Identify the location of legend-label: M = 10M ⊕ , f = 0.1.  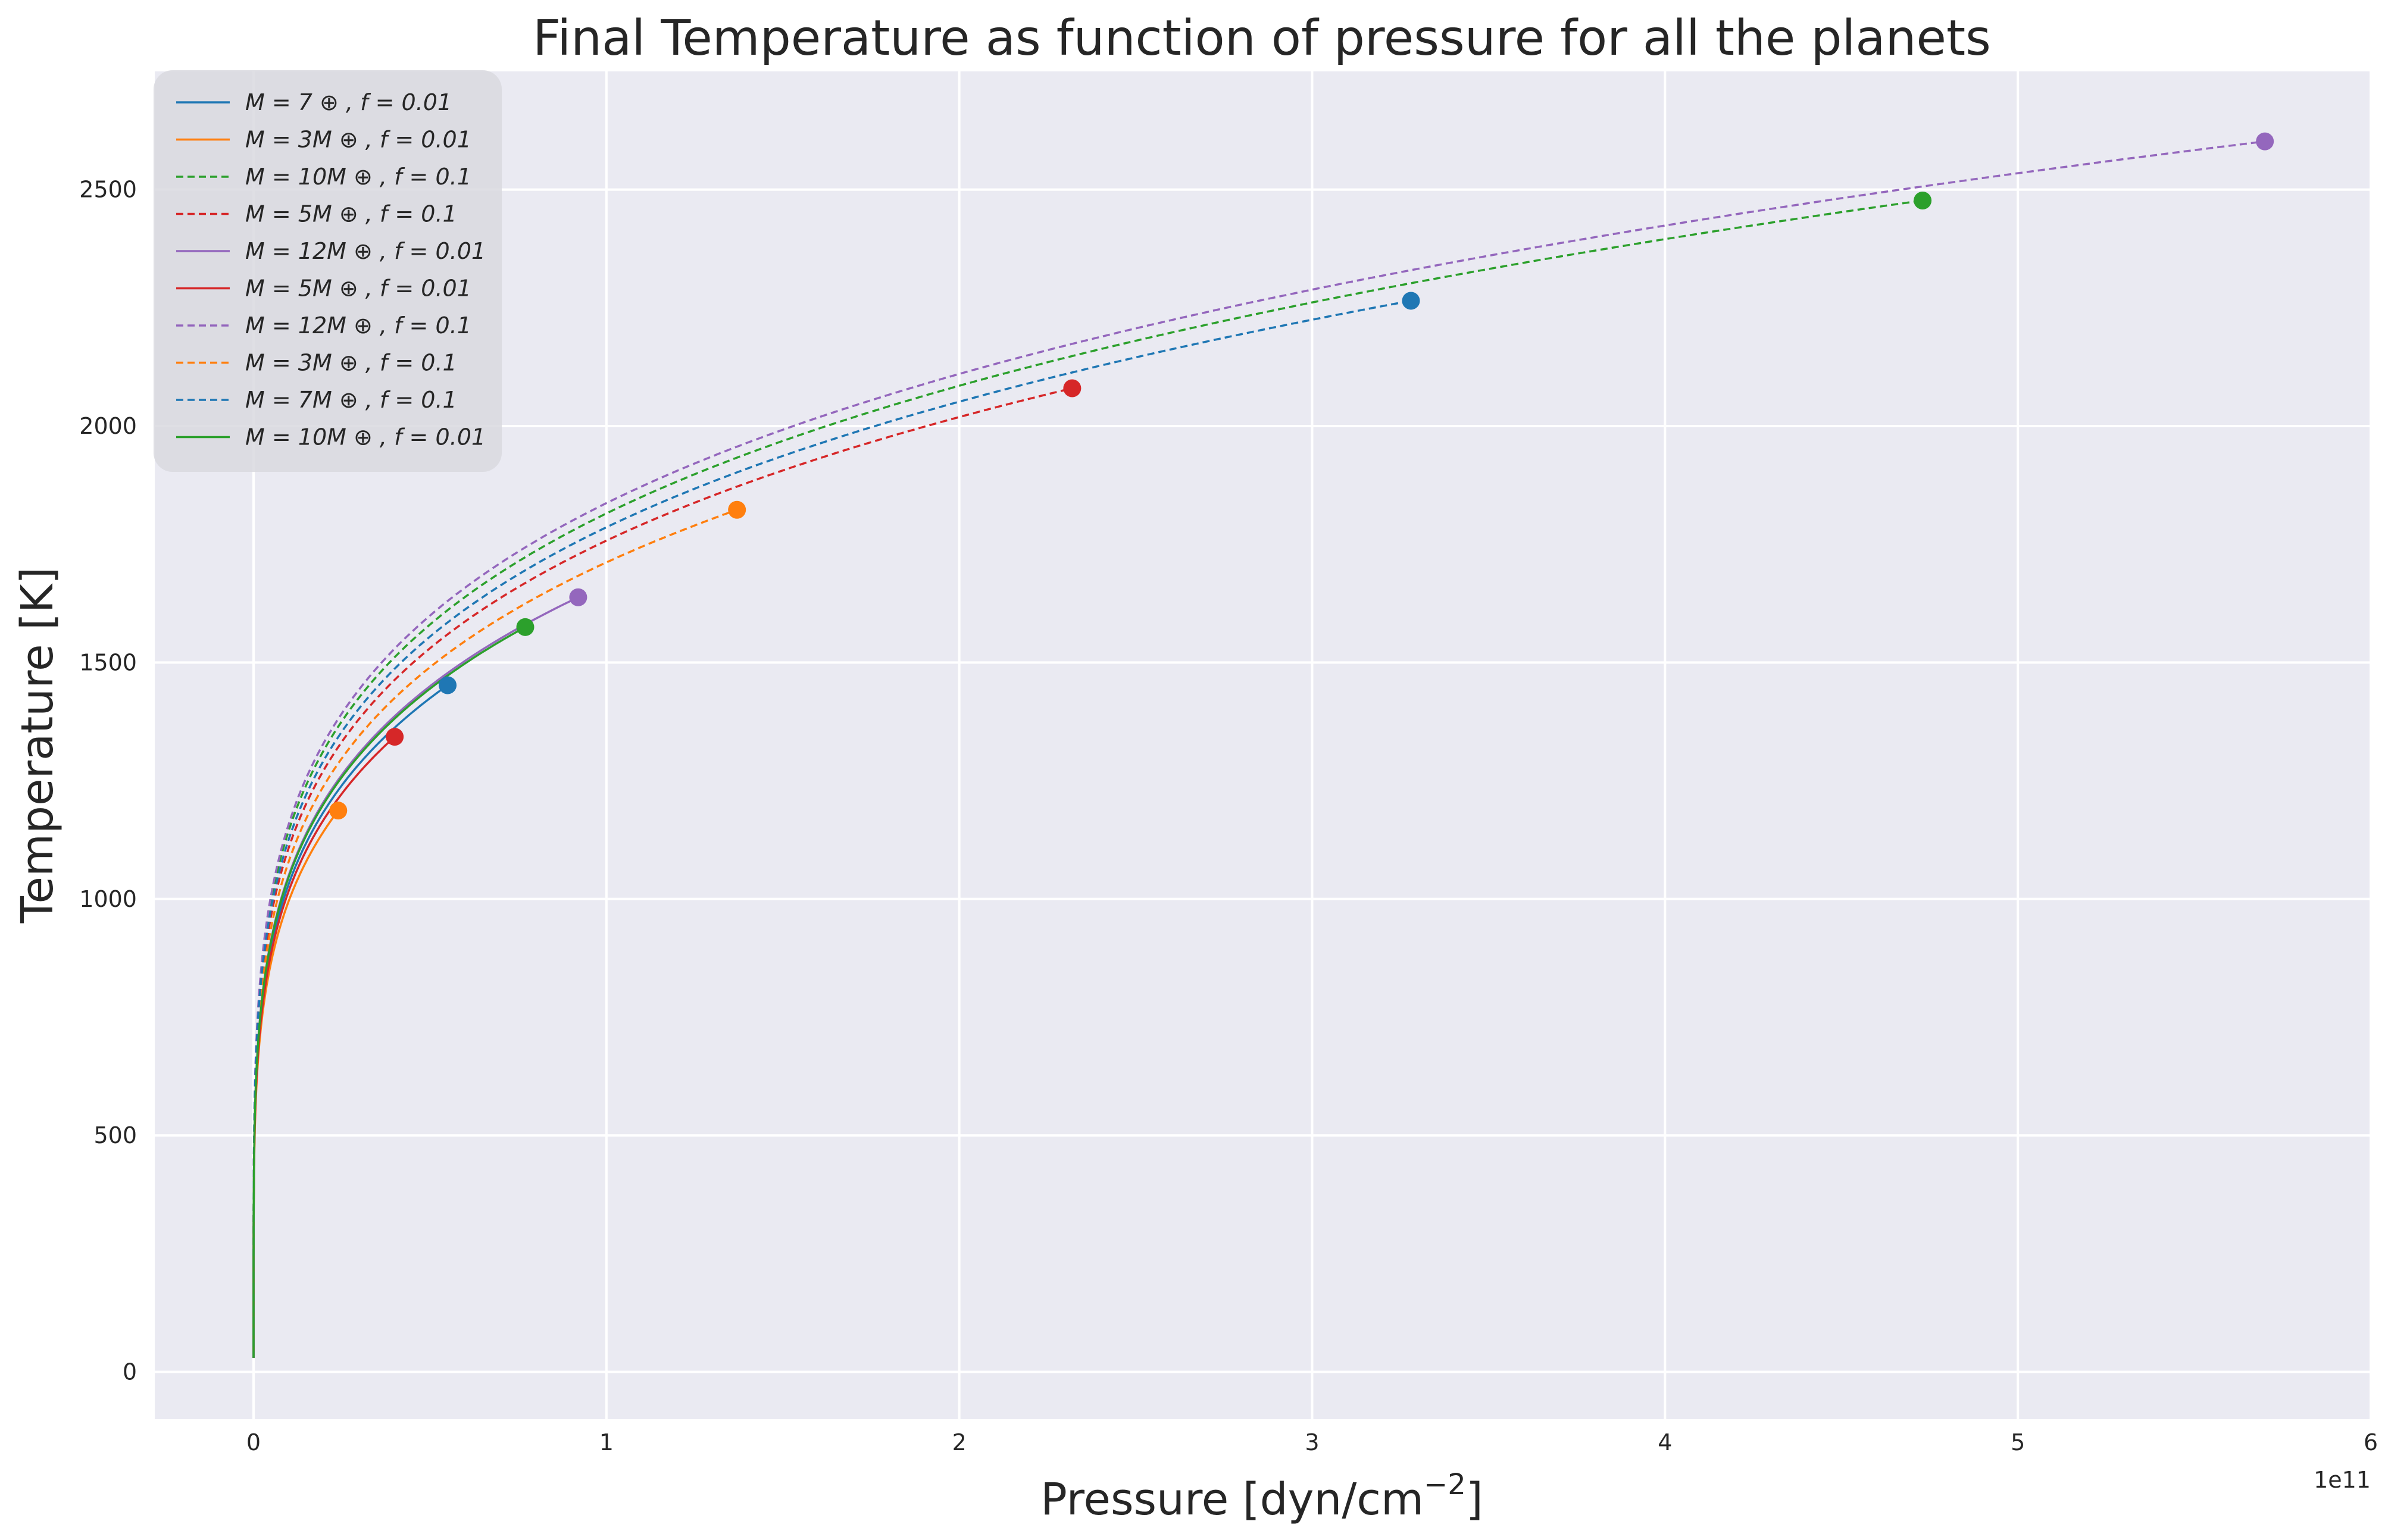
(358, 177).